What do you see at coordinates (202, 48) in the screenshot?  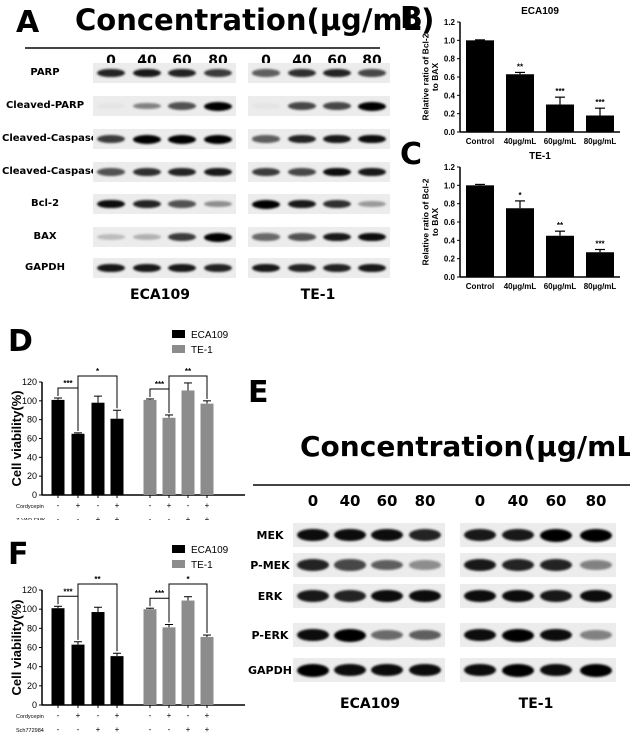 I see `panel-a-divider` at bounding box center [202, 48].